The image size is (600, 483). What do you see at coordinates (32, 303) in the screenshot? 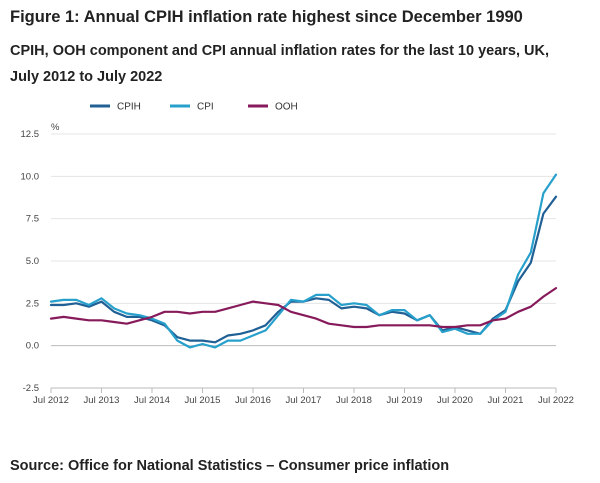
I see `y-tick-label: 2.5` at bounding box center [32, 303].